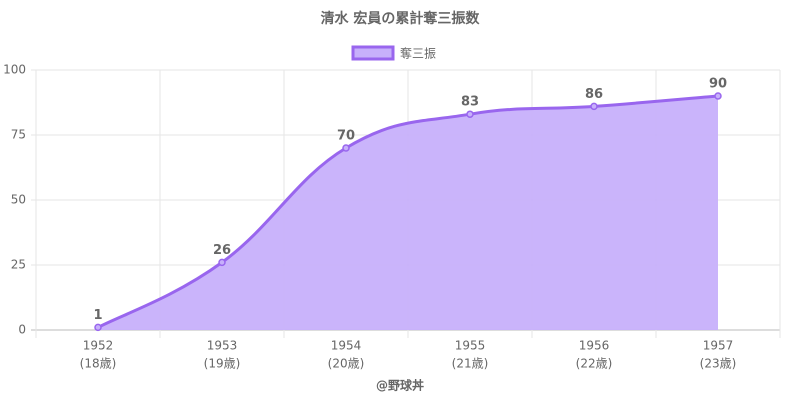  I want to click on data-label: 26, so click(222, 250).